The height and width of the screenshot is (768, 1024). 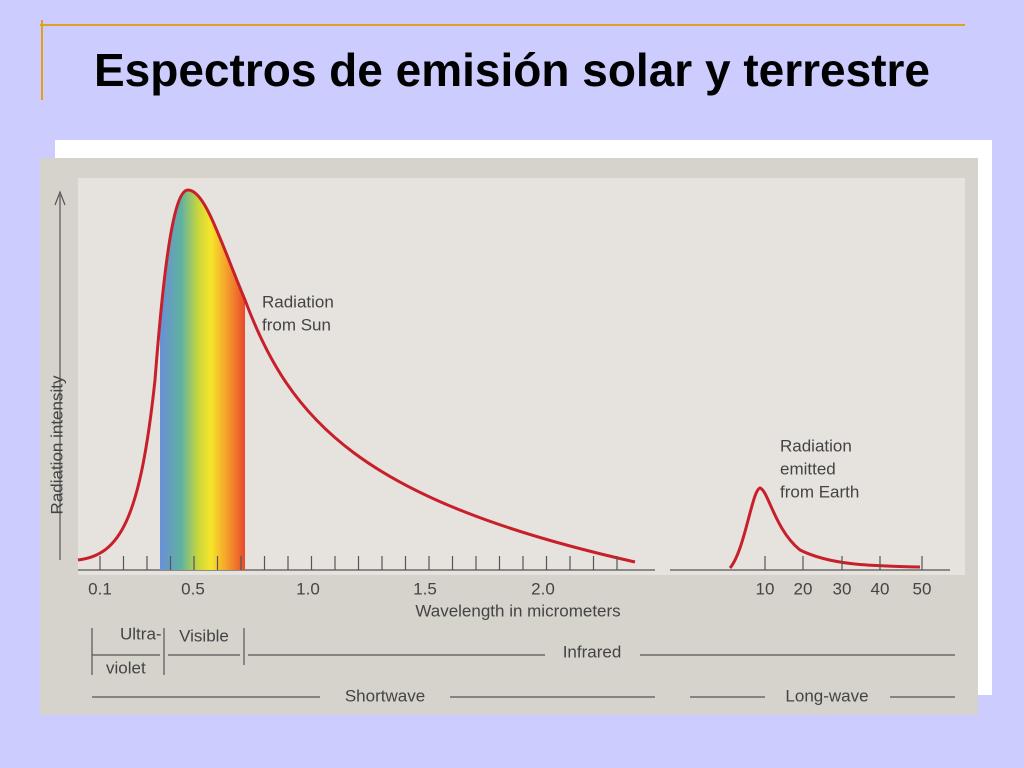 What do you see at coordinates (100, 588) in the screenshot?
I see `x-tick-label: 0.1` at bounding box center [100, 588].